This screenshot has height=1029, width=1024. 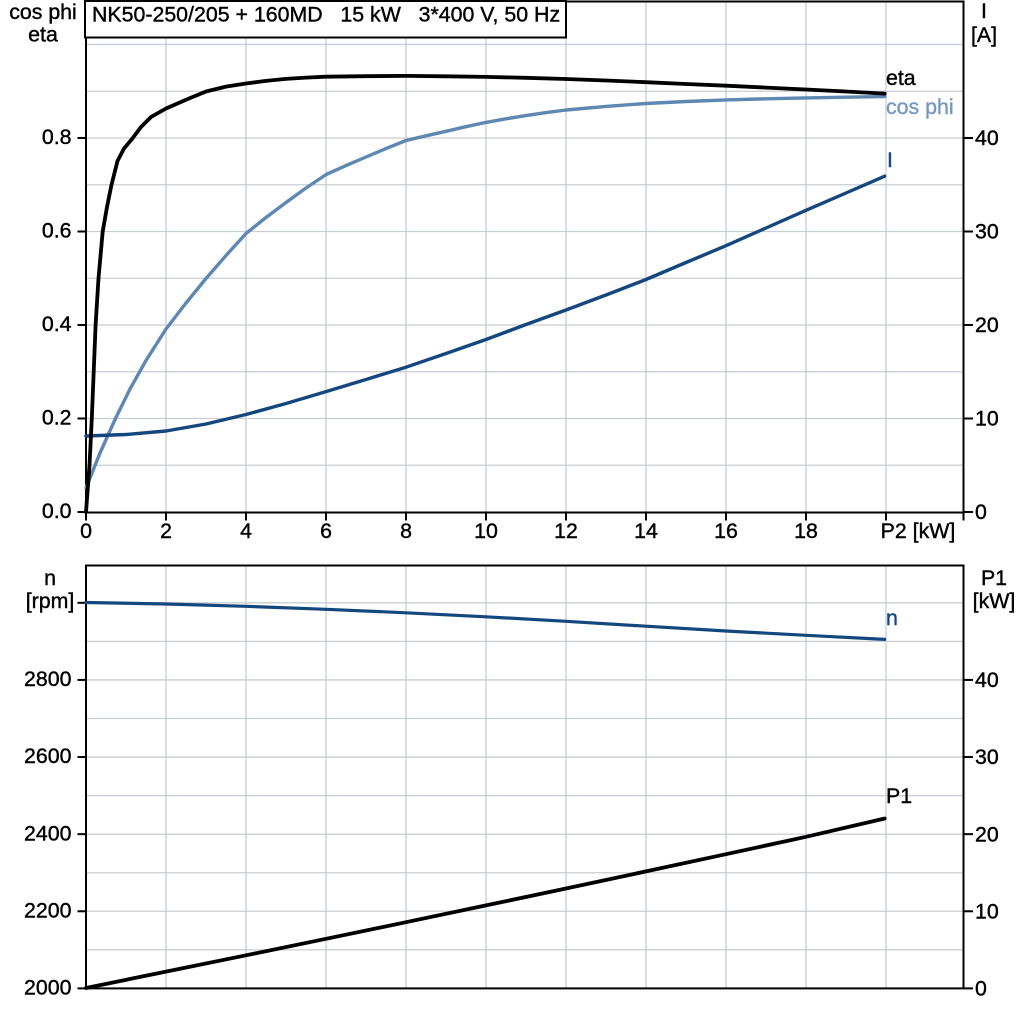 What do you see at coordinates (48, 911) in the screenshot?
I see `svg-text: 2200` at bounding box center [48, 911].